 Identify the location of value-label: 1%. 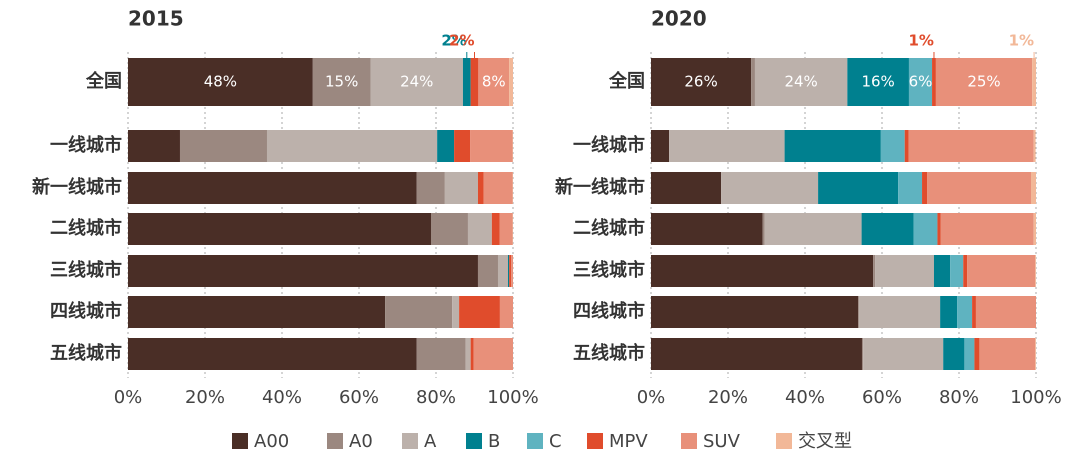
(921, 41).